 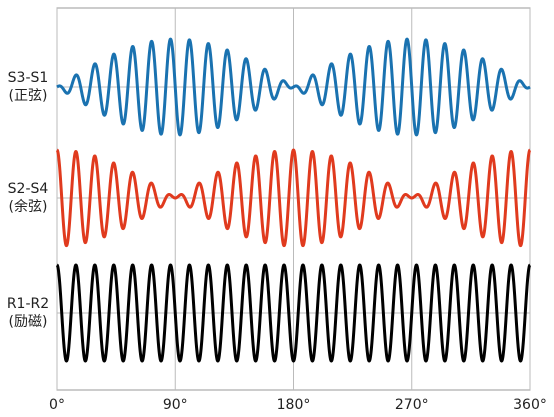 I want to click on x-tick-label: 180°, so click(x=294, y=405).